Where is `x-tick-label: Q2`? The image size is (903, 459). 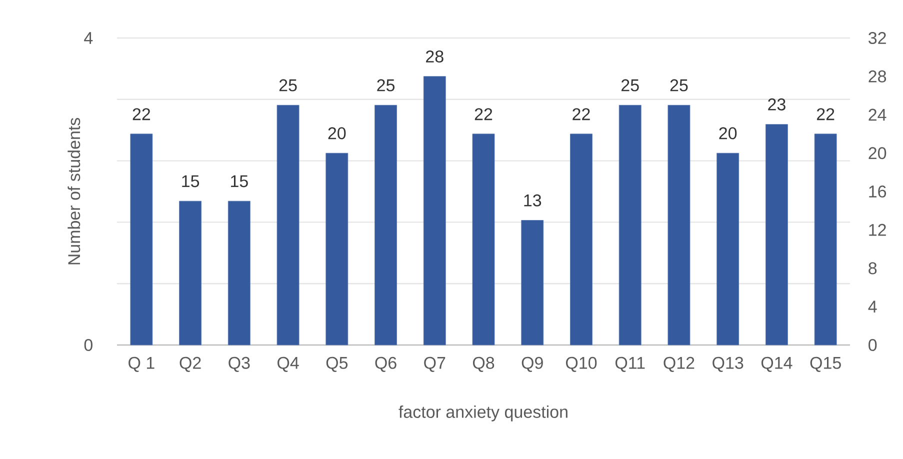
x-tick-label: Q2 is located at coordinates (190, 364).